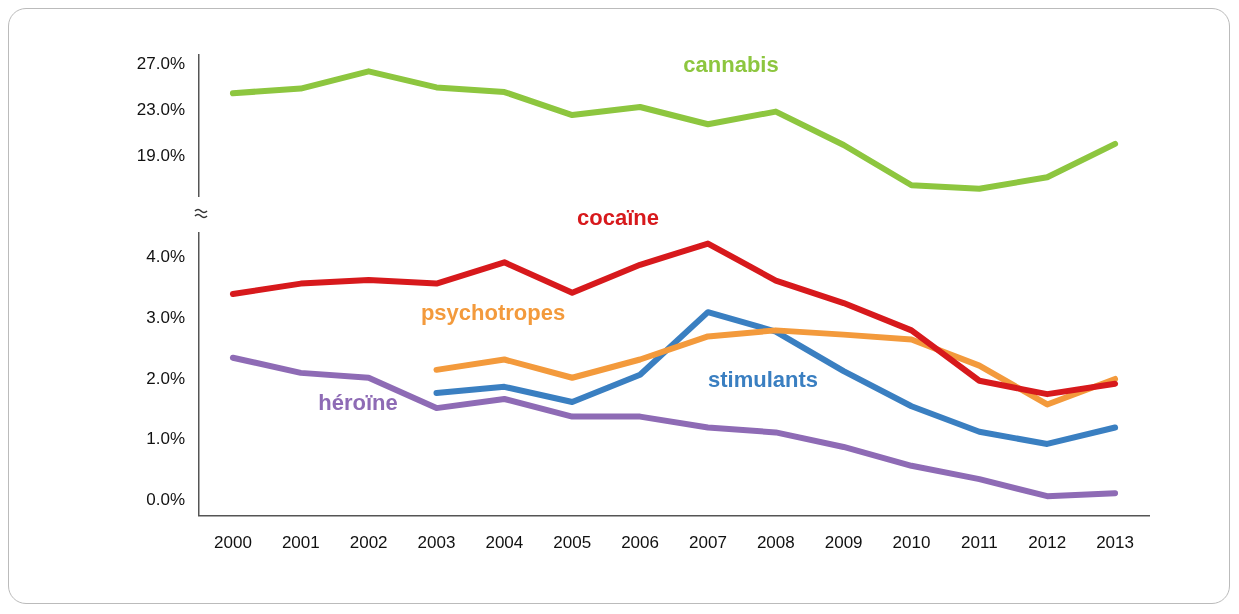  Describe the element at coordinates (843, 543) in the screenshot. I see `x-tick-label: 2009` at that location.